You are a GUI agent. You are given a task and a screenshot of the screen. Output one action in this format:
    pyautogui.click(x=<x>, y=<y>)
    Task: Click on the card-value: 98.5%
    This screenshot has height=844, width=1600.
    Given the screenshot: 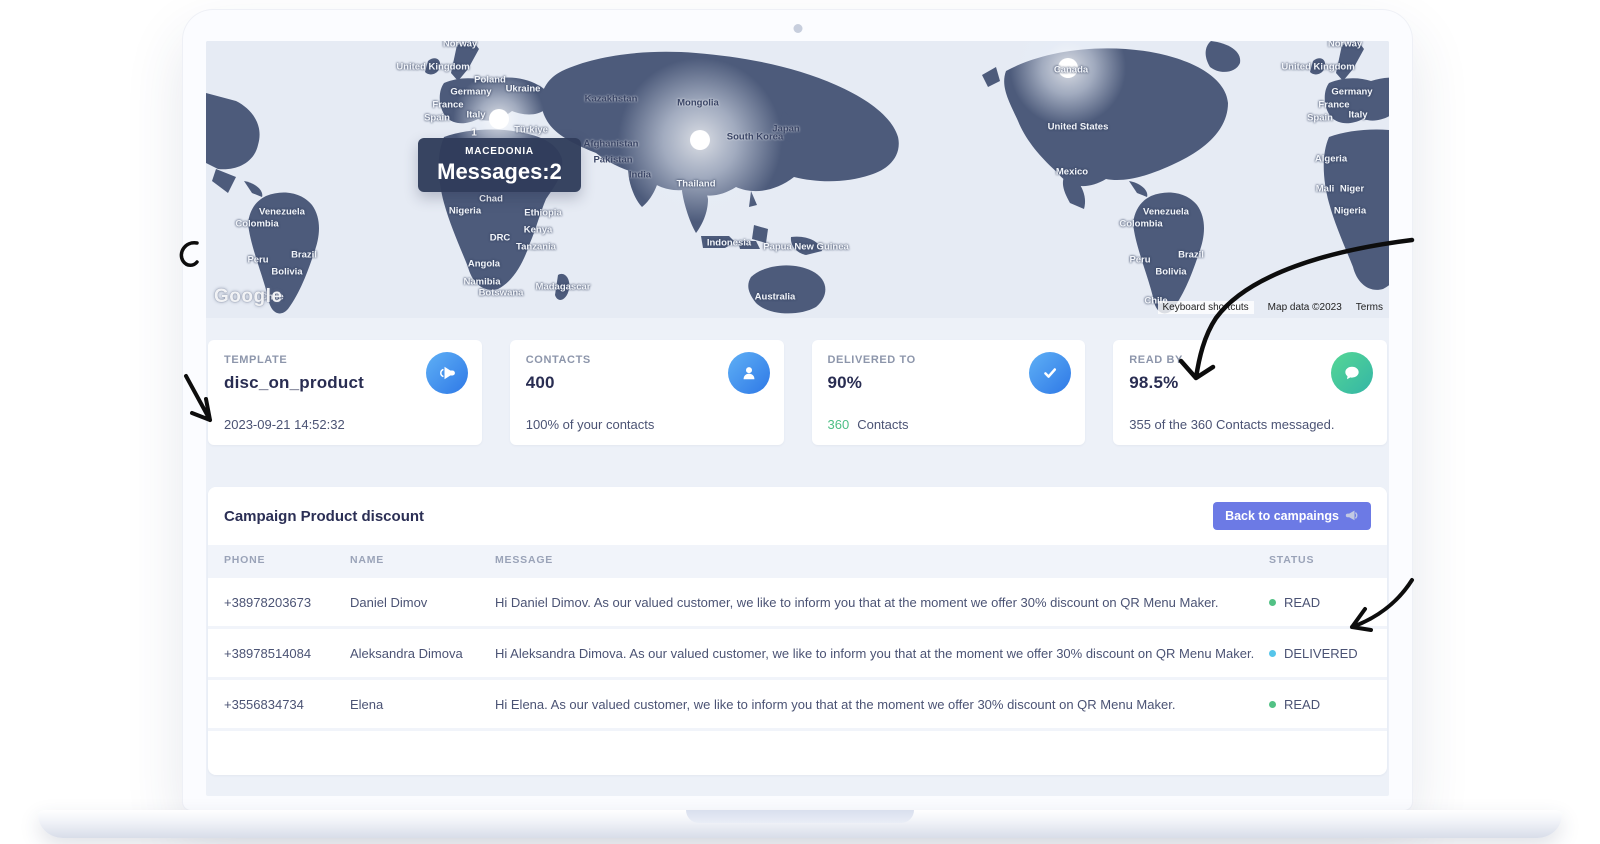 What is the action you would take?
    pyautogui.click(x=1154, y=382)
    